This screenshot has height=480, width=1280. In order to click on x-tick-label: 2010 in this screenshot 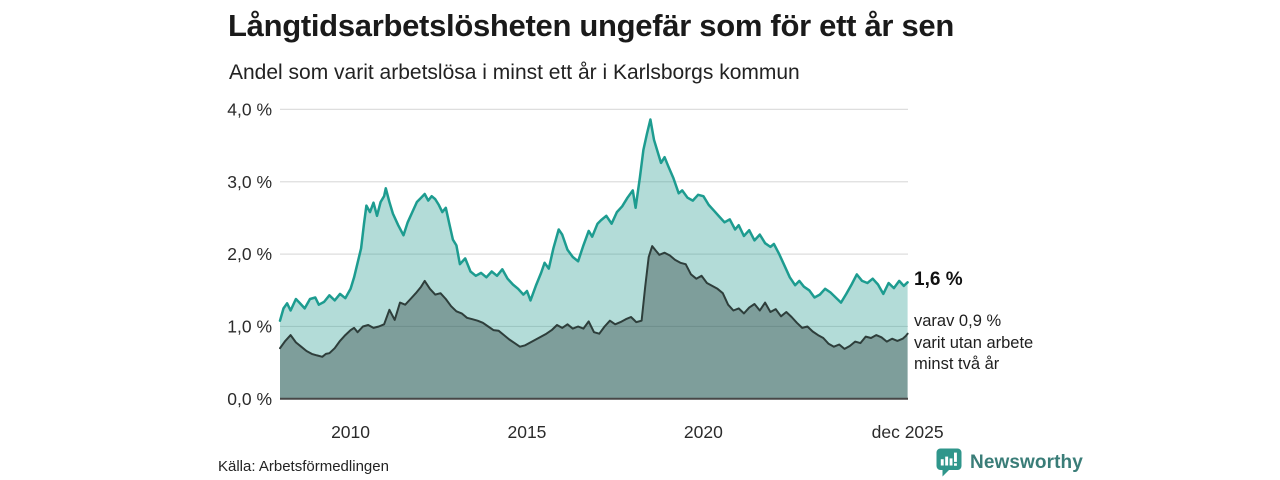, I will do `click(350, 432)`.